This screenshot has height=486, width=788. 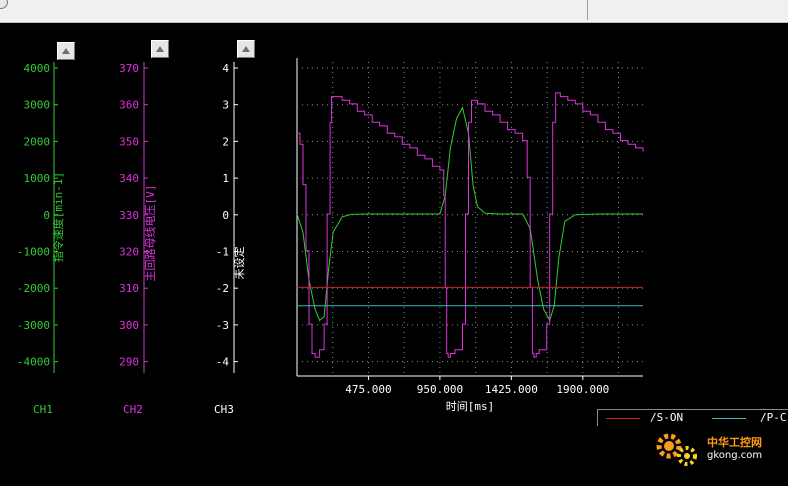 I want to click on plot-x-ticks: 475.000 950.000 1425.000 1900.000, so click(x=477, y=386).